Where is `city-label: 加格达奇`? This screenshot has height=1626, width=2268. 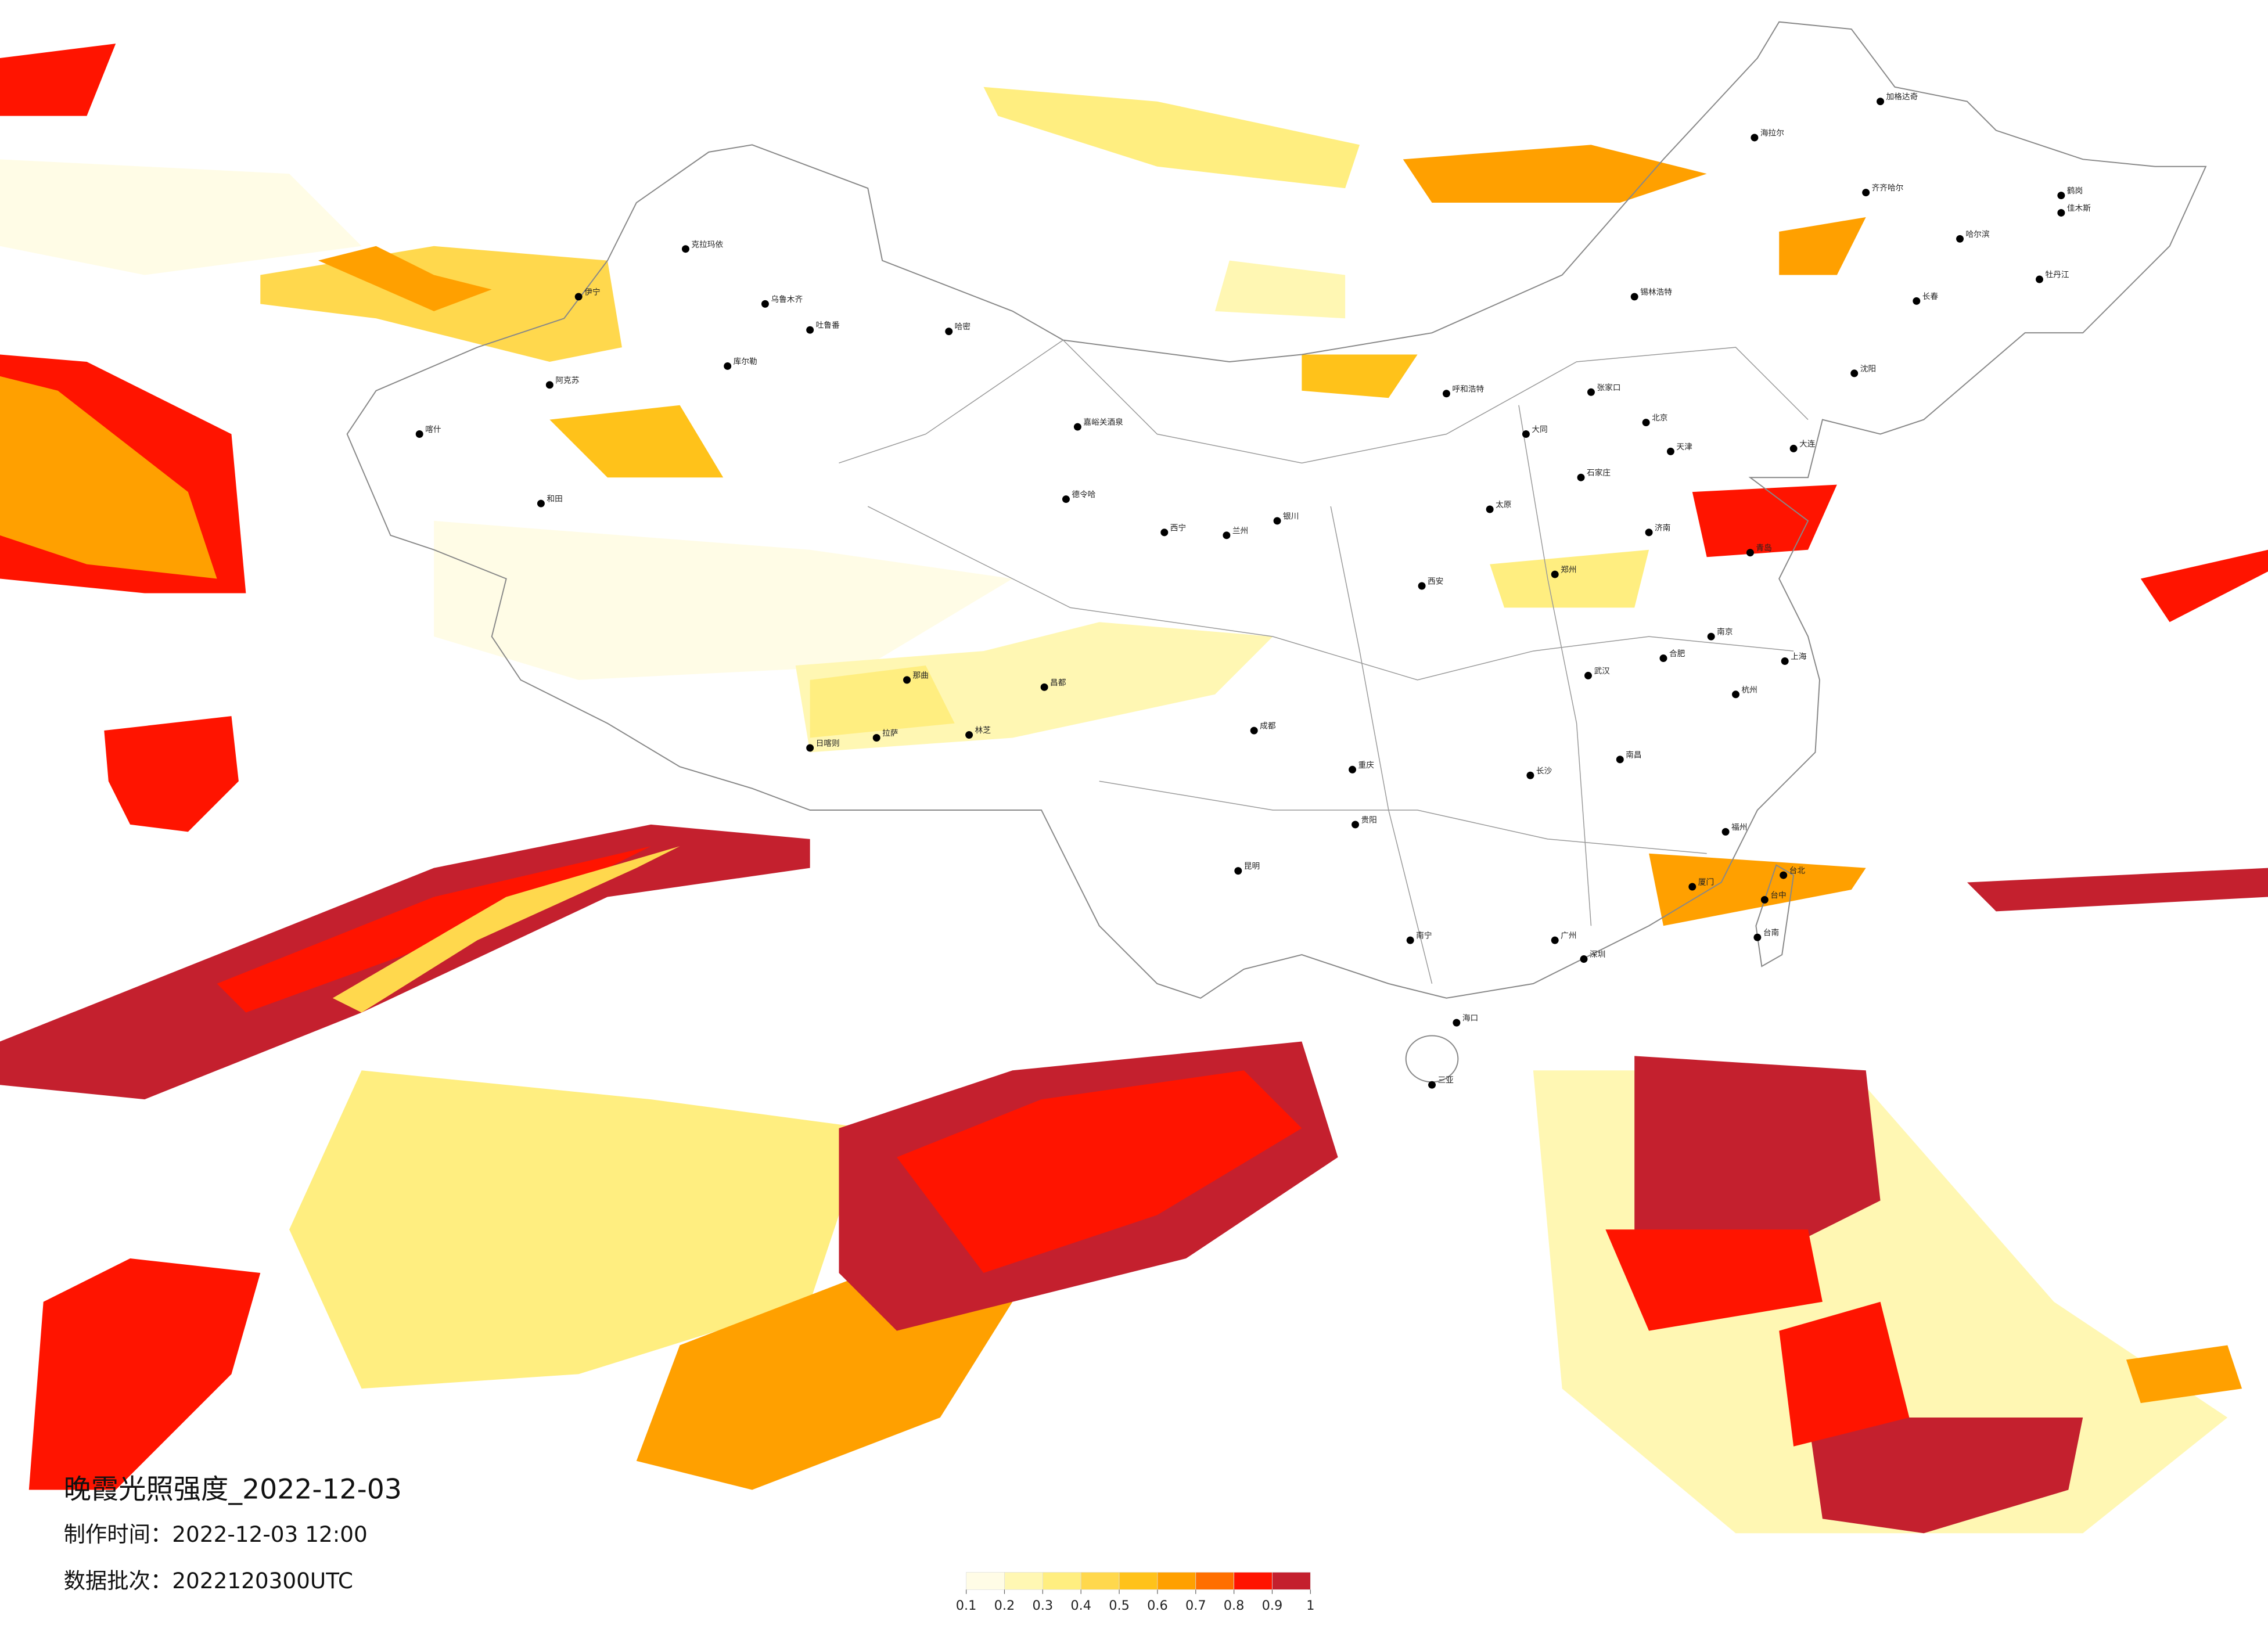
city-label: 加格达奇 is located at coordinates (1902, 97).